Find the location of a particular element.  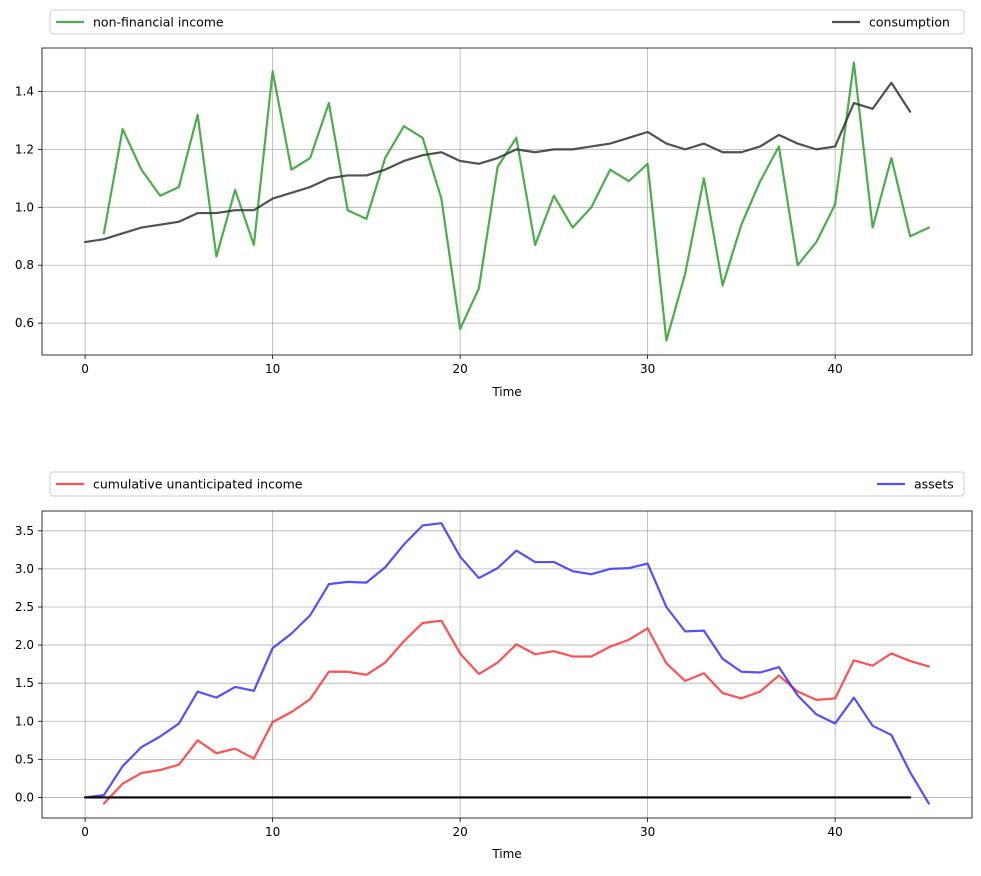

legend: cumulative unanticipated income assets is located at coordinates (507, 484).